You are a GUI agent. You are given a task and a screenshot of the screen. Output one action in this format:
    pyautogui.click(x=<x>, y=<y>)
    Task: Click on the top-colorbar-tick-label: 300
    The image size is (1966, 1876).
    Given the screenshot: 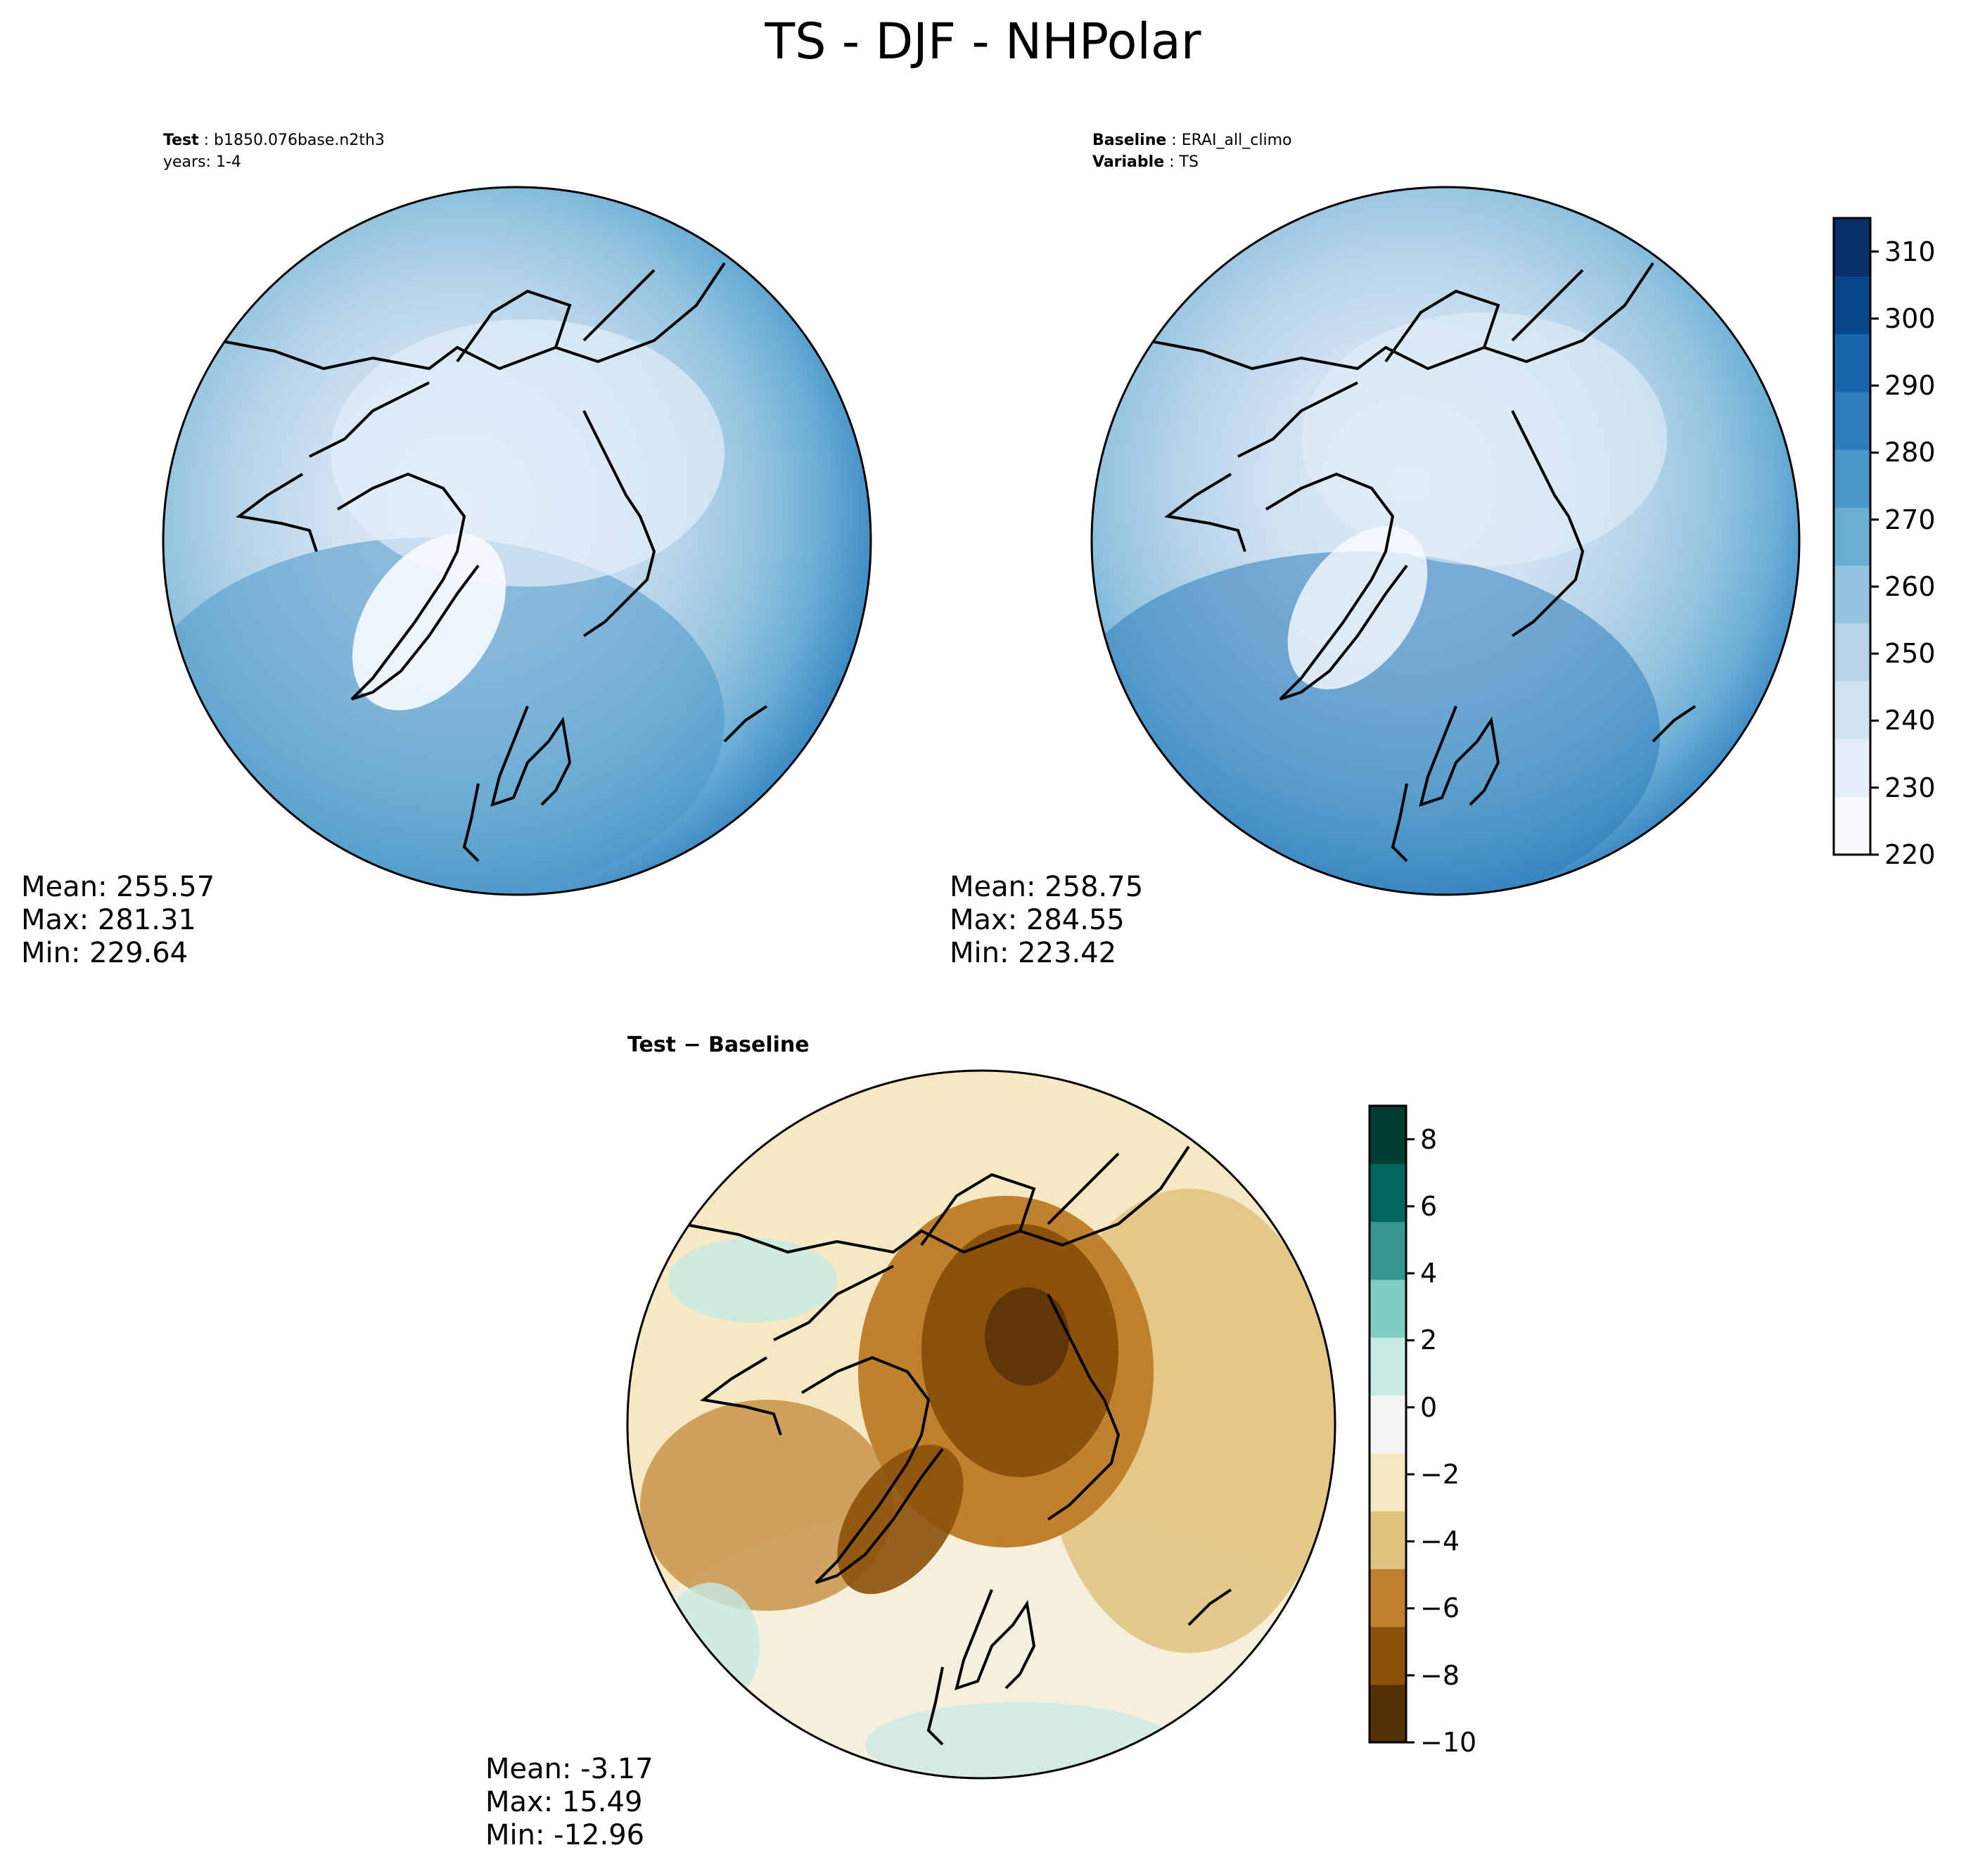 What is the action you would take?
    pyautogui.click(x=1910, y=318)
    